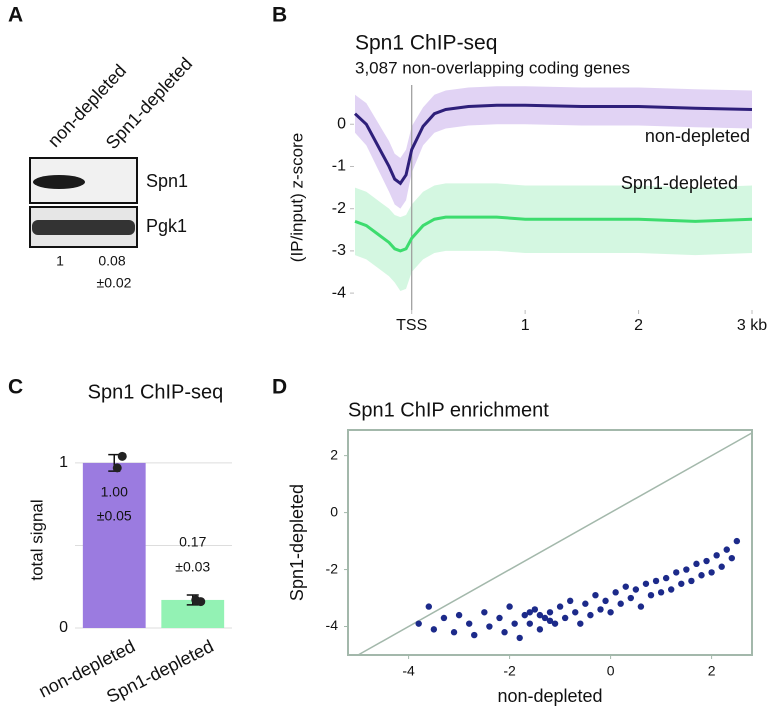 This screenshot has height=714, width=775. What do you see at coordinates (448, 410) in the screenshot?
I see `chart-title: Spn1 ChIP enrichment` at bounding box center [448, 410].